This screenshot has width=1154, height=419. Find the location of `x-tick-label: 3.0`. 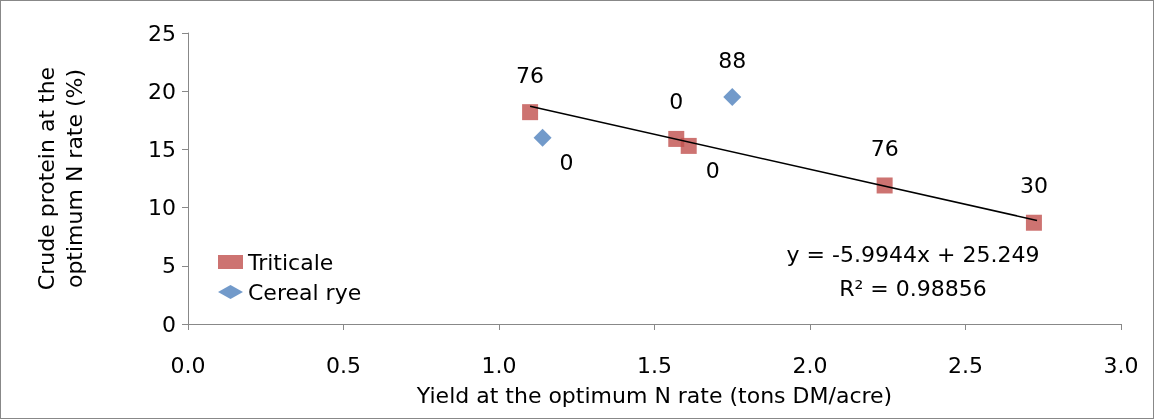

x-tick-label: 3.0 is located at coordinates (1121, 365).